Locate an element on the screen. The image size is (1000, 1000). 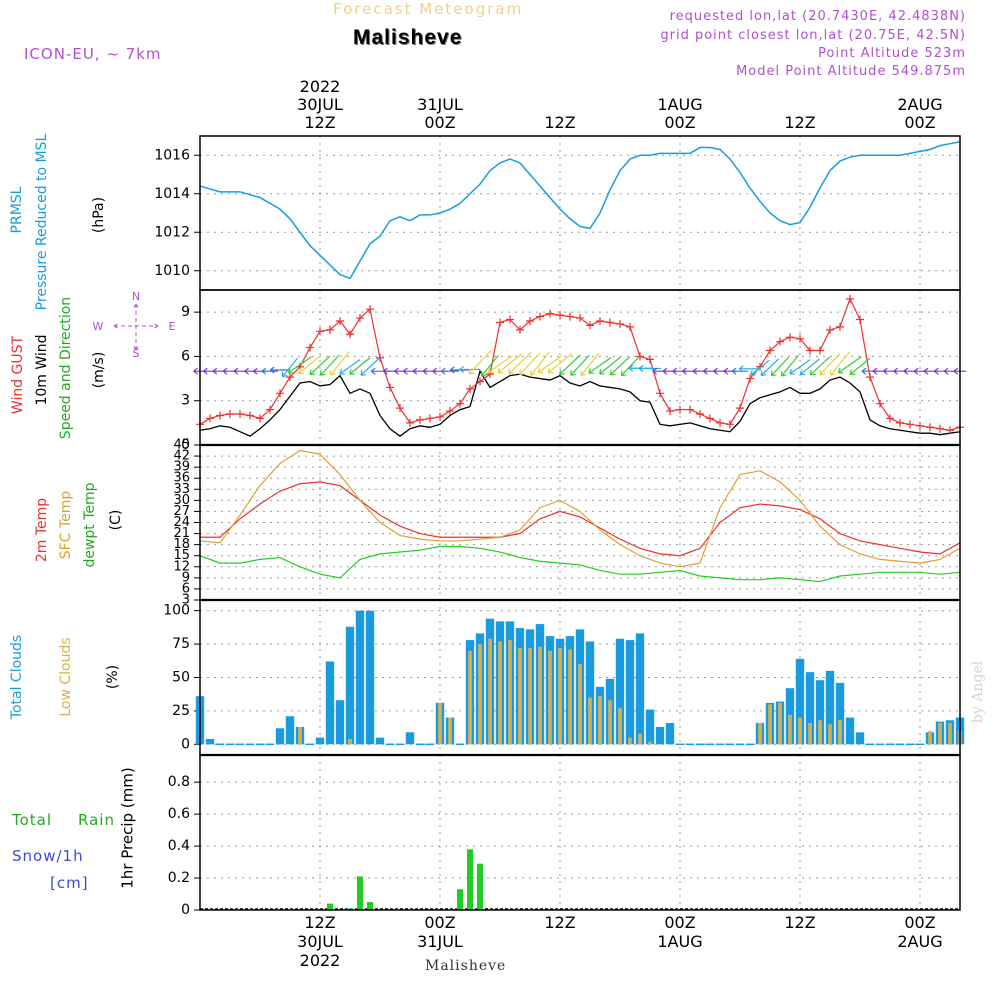
t2m-label: 2m Temp is located at coordinates (42, 530).